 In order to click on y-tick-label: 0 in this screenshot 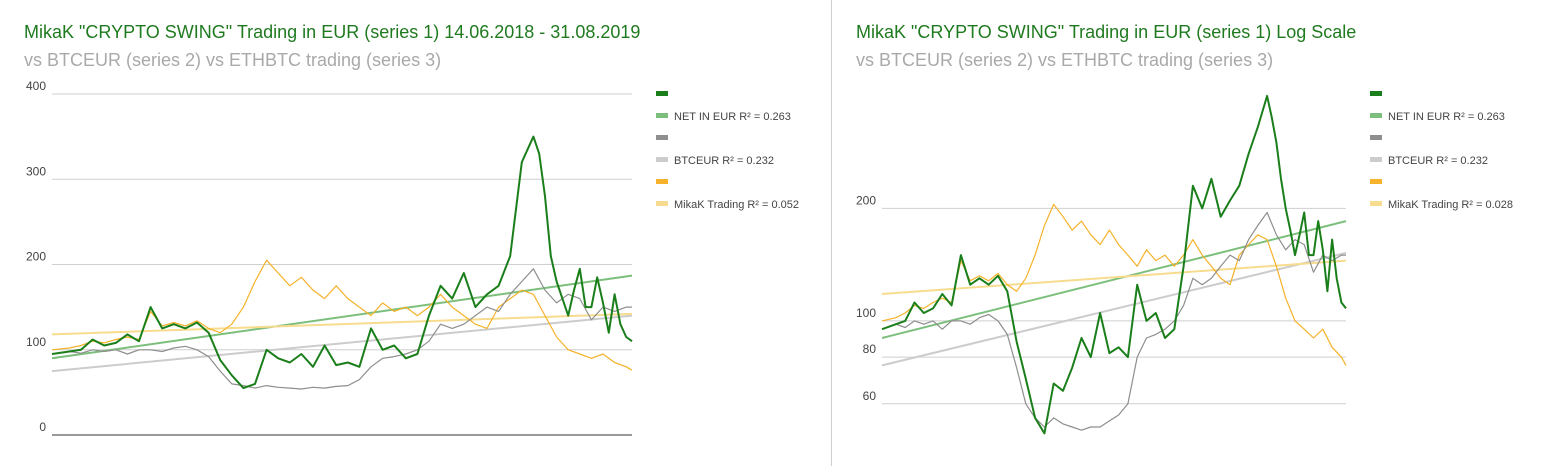, I will do `click(42, 427)`.